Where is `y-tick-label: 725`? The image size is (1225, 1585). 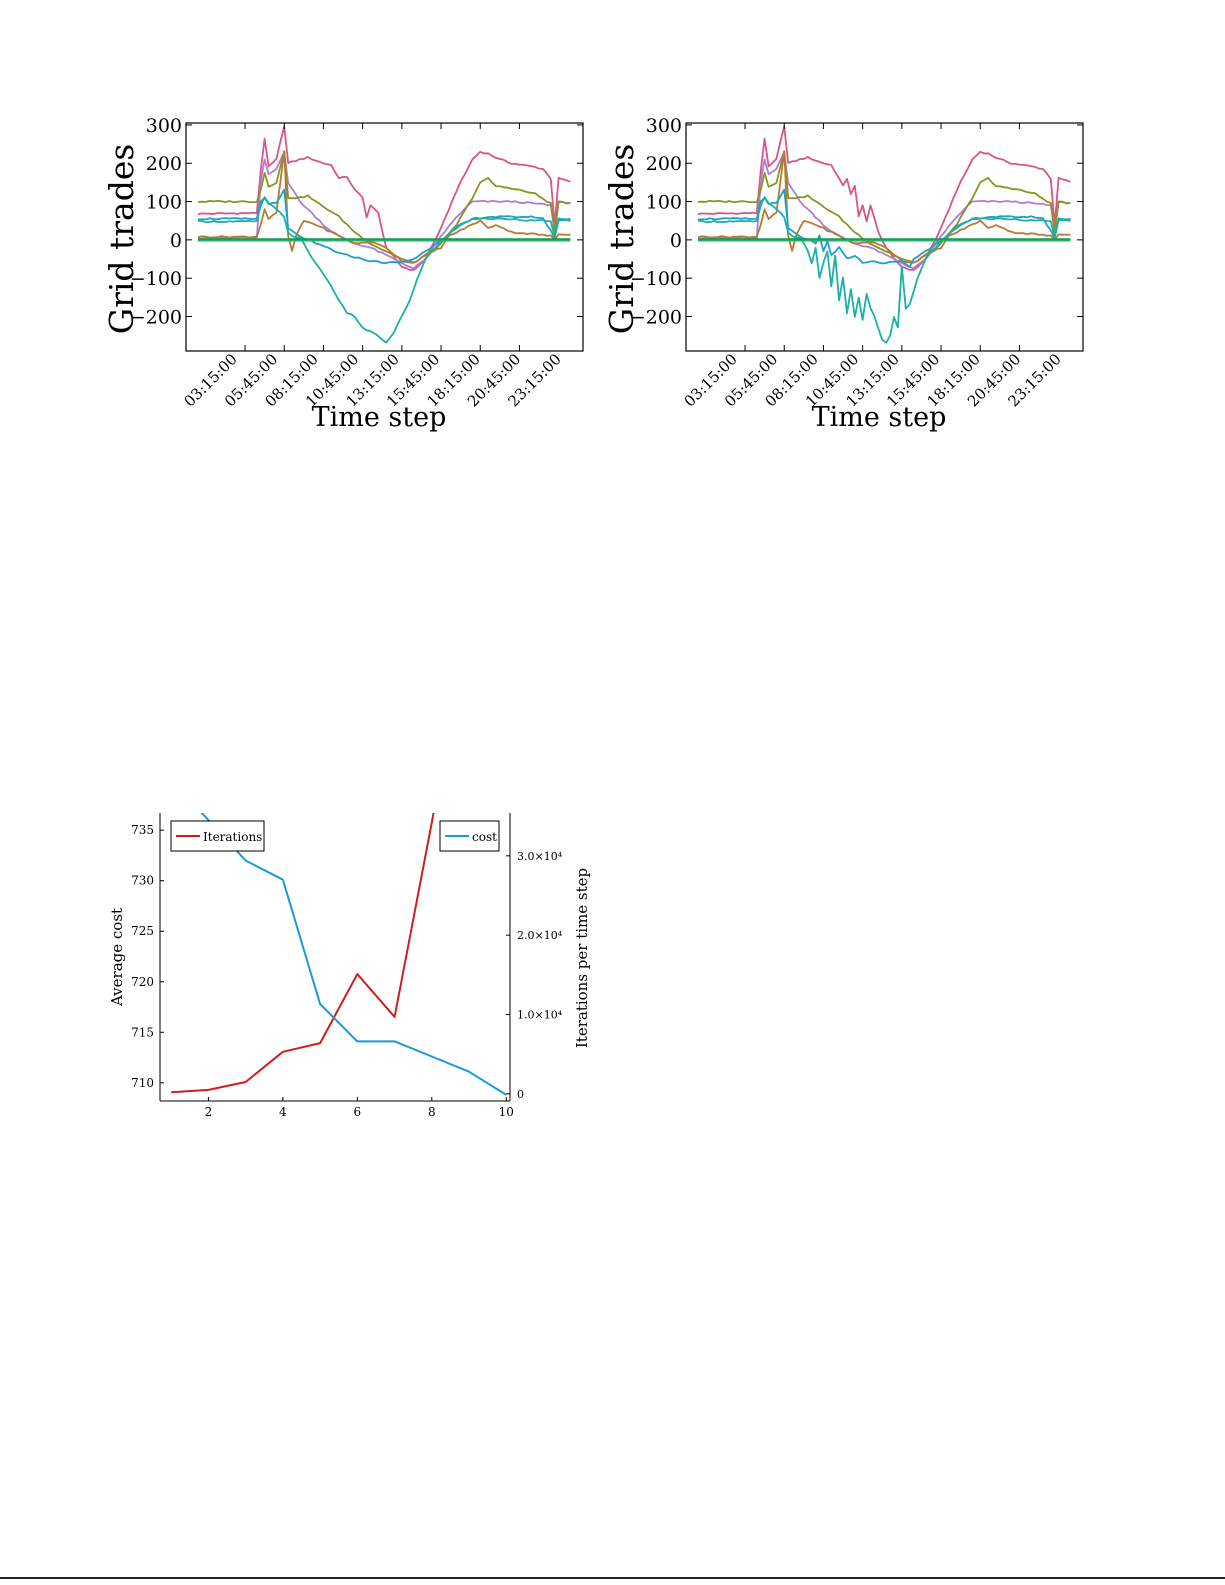
y-tick-label: 725 is located at coordinates (142, 931).